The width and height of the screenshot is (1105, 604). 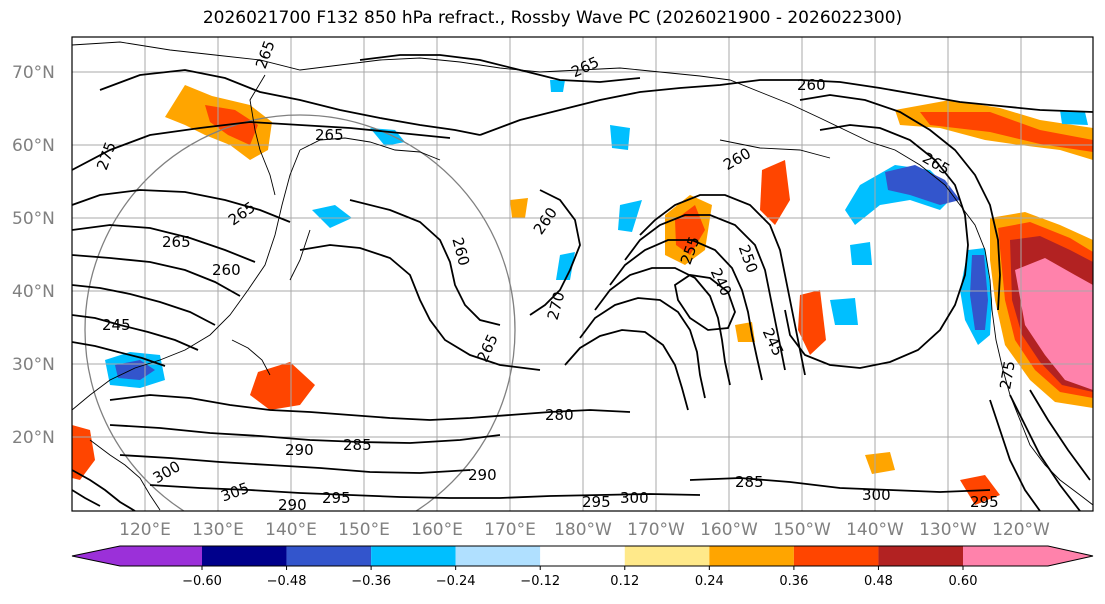 What do you see at coordinates (709, 581) in the screenshot?
I see `colorbar-tick-label: 0.24` at bounding box center [709, 581].